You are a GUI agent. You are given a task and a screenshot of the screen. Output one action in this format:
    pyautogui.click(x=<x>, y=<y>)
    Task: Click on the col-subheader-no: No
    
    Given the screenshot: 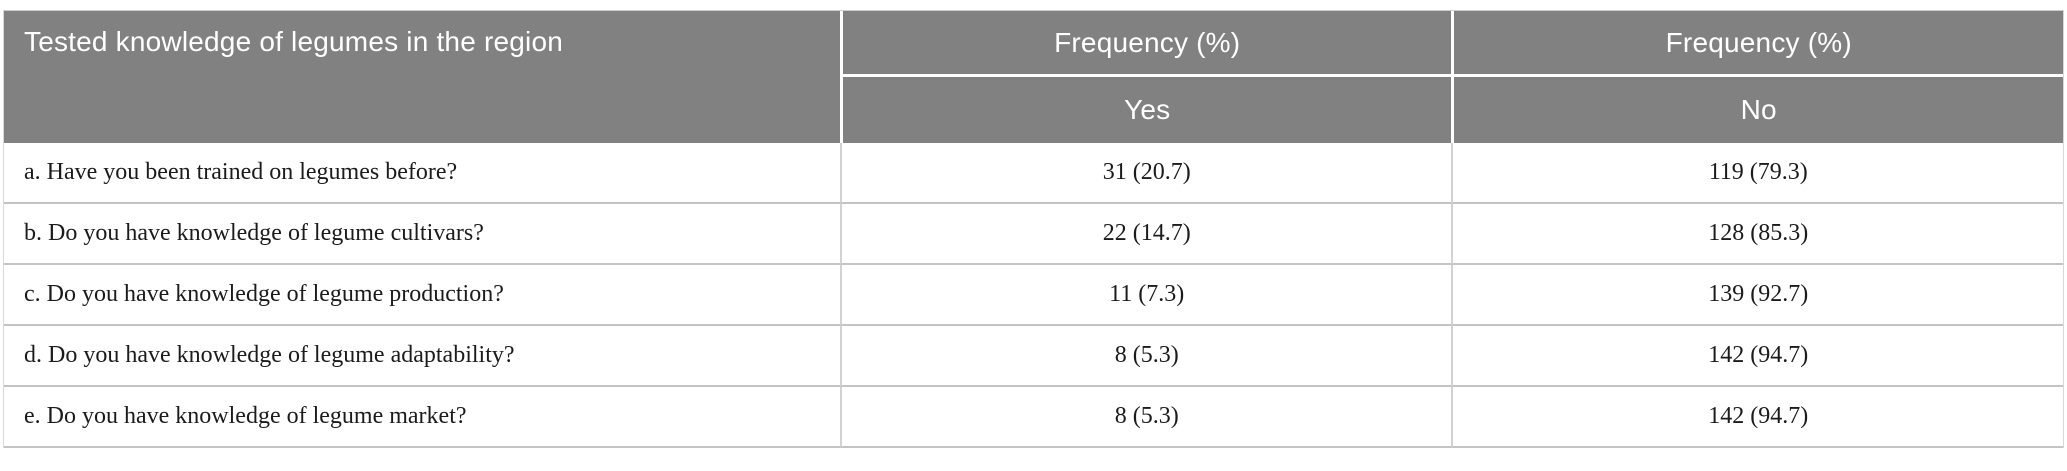 What is the action you would take?
    pyautogui.click(x=1757, y=110)
    